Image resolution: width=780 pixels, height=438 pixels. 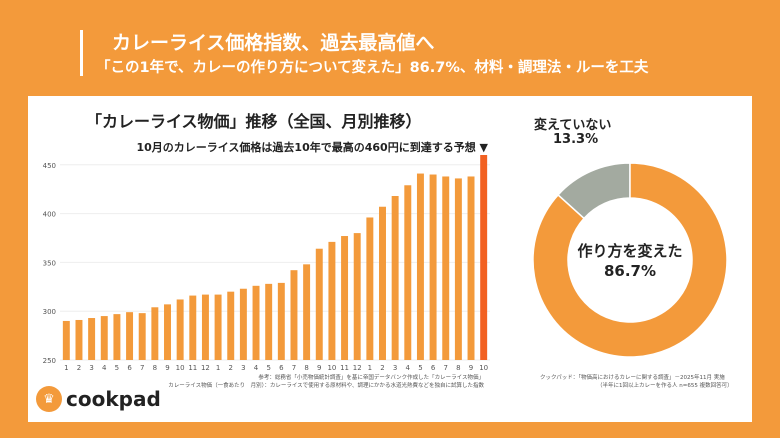 I want to click on y-tick-label: 250, so click(x=49, y=361).